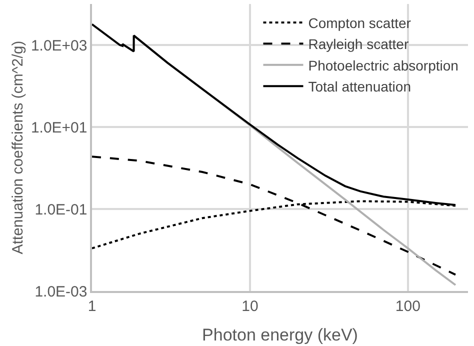 The image size is (474, 346). Describe the element at coordinates (59, 127) in the screenshot. I see `y-tick-label: 1.0E+01` at that location.